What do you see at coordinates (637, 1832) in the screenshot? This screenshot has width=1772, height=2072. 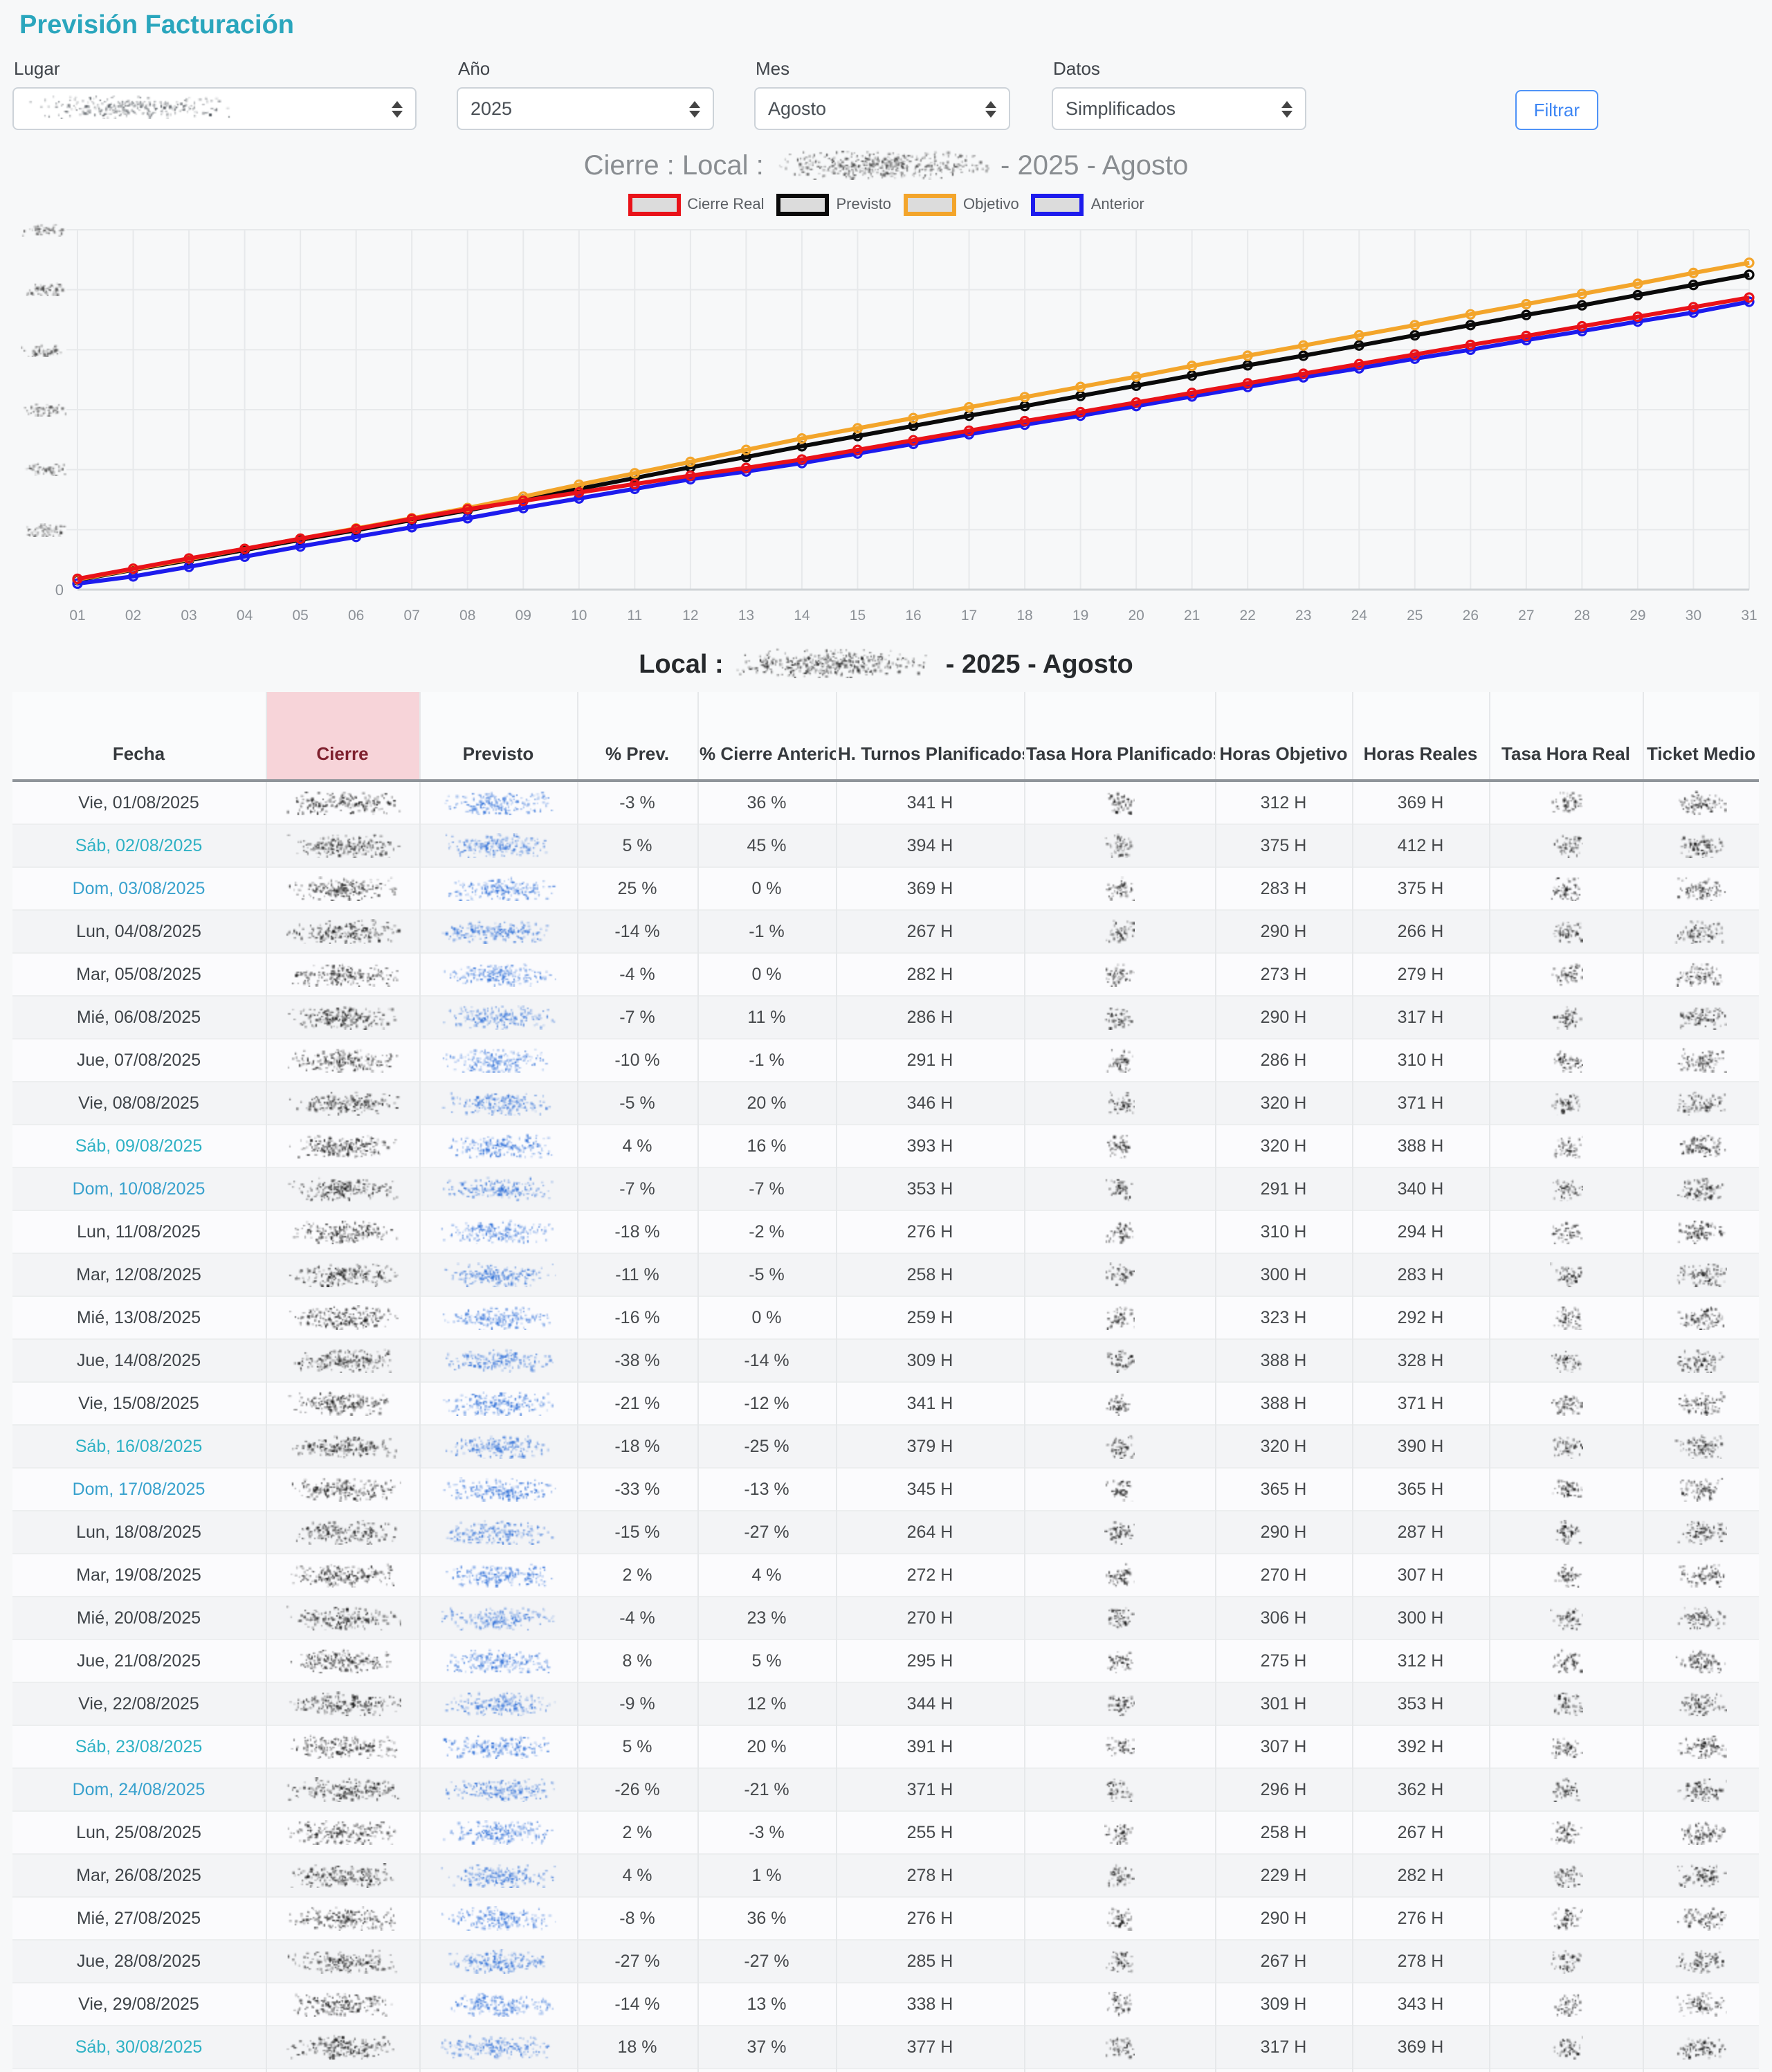 I see `cell-pct_prev: 2 %` at bounding box center [637, 1832].